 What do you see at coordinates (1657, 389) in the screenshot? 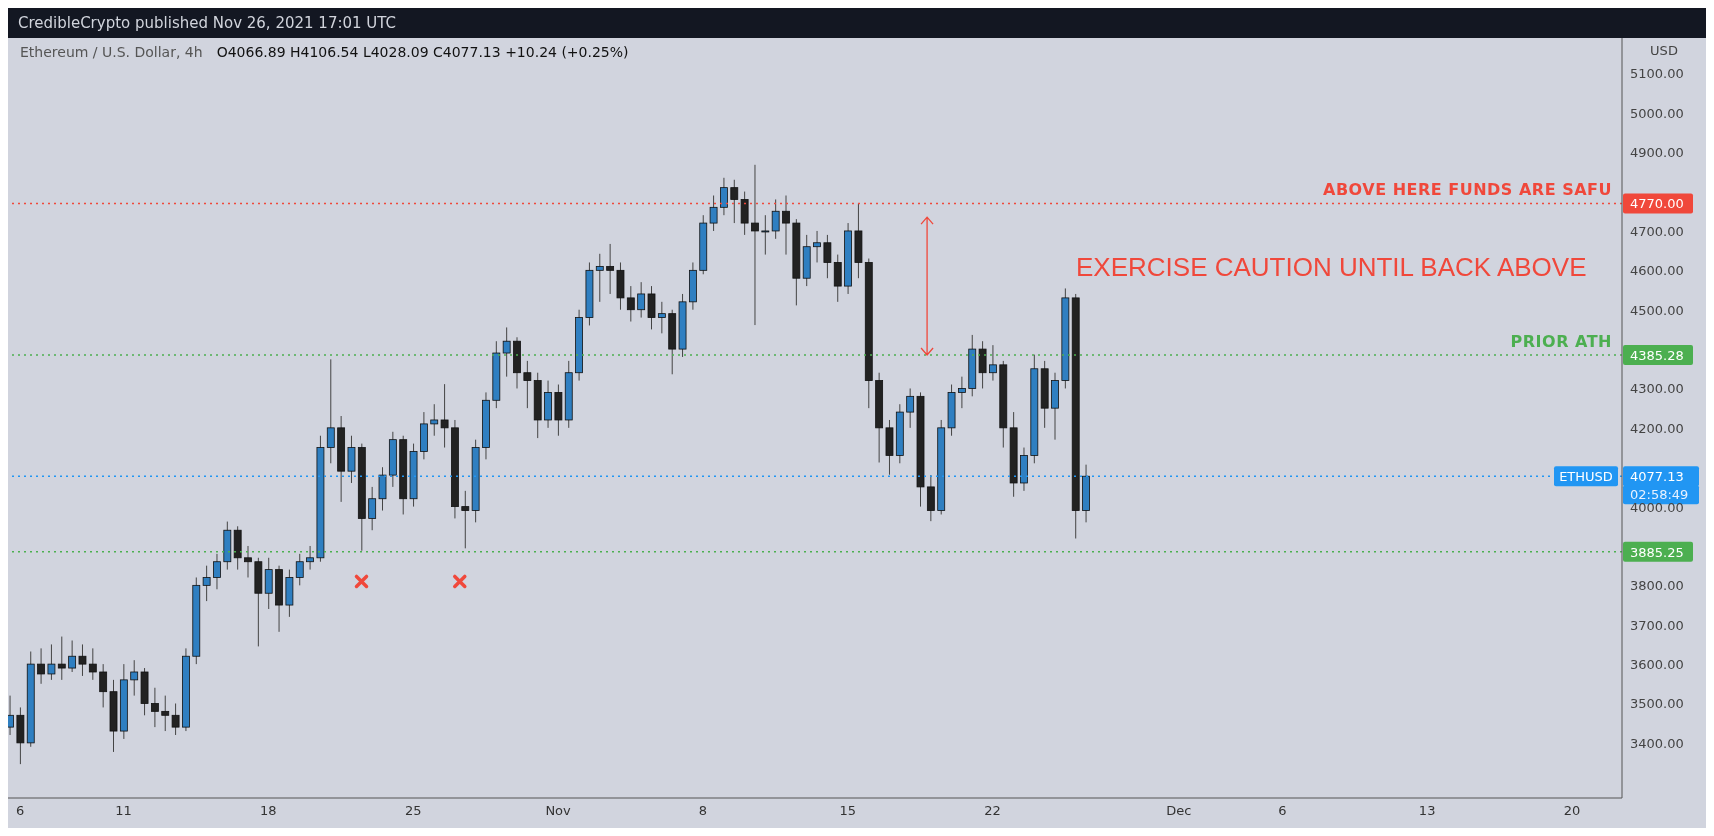
I see `y-tick-label: 4300.00` at bounding box center [1657, 389].